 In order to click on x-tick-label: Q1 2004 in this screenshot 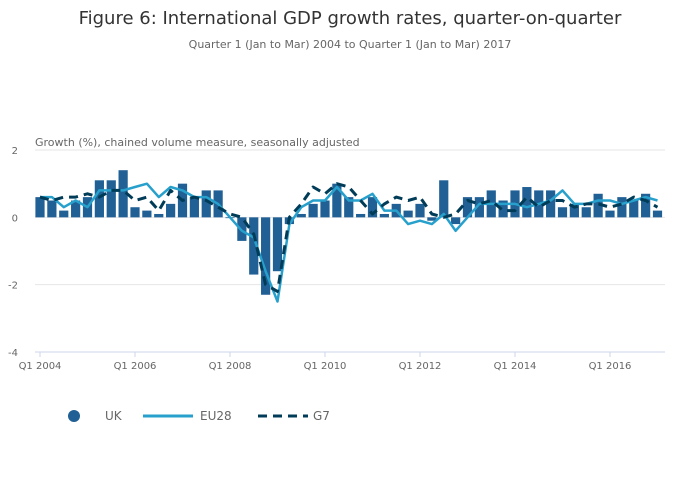, I will do `click(40, 366)`.